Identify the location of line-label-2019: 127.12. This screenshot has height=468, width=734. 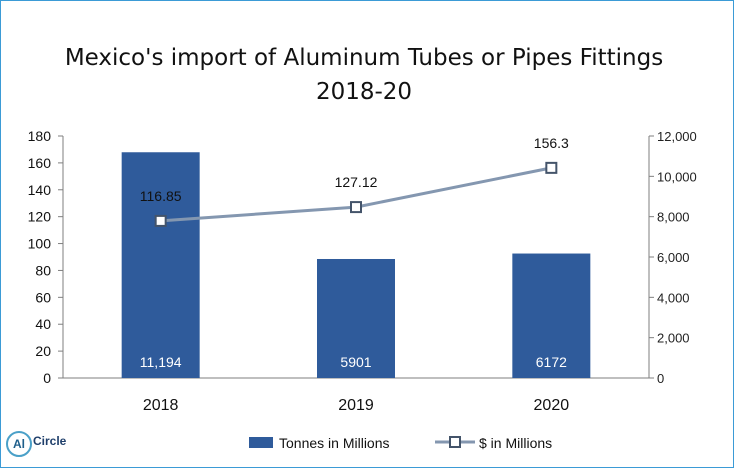
(356, 182).